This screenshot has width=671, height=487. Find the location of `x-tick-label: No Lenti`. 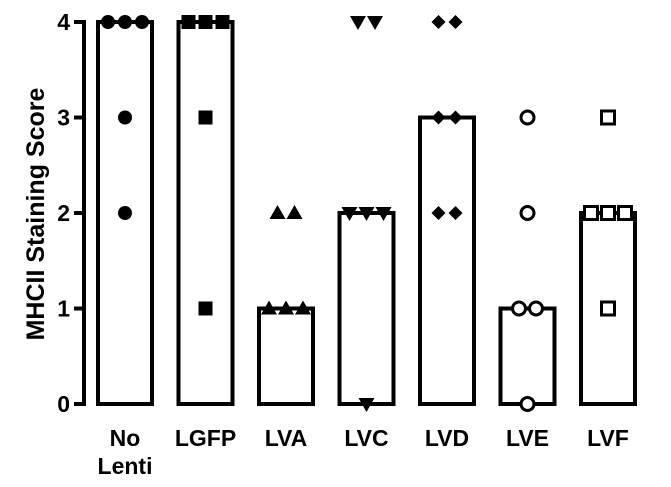

x-tick-label: No Lenti is located at coordinates (125, 452).